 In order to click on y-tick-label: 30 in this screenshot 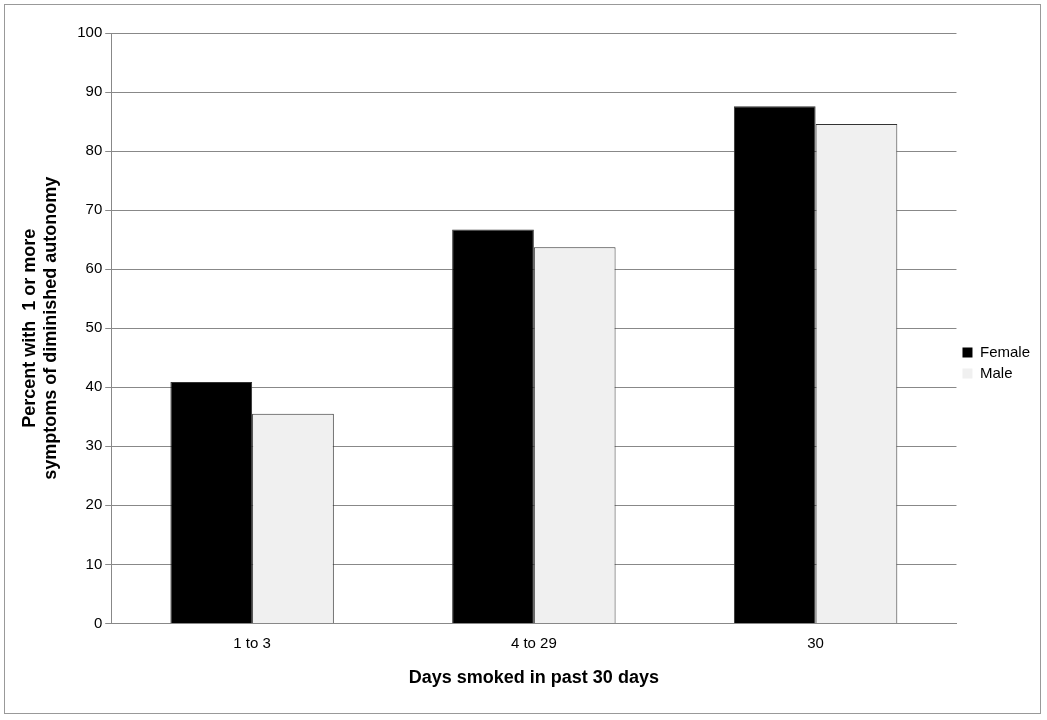, I will do `click(94, 445)`.